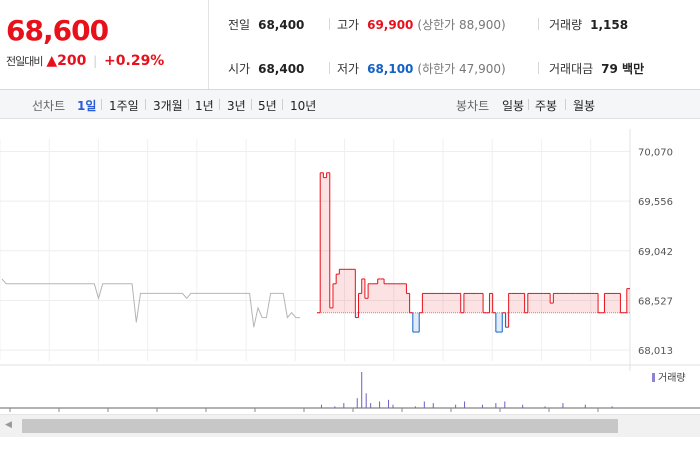 The height and width of the screenshot is (450, 700). Describe the element at coordinates (204, 106) in the screenshot. I see `period-1y-button: 1년` at that location.